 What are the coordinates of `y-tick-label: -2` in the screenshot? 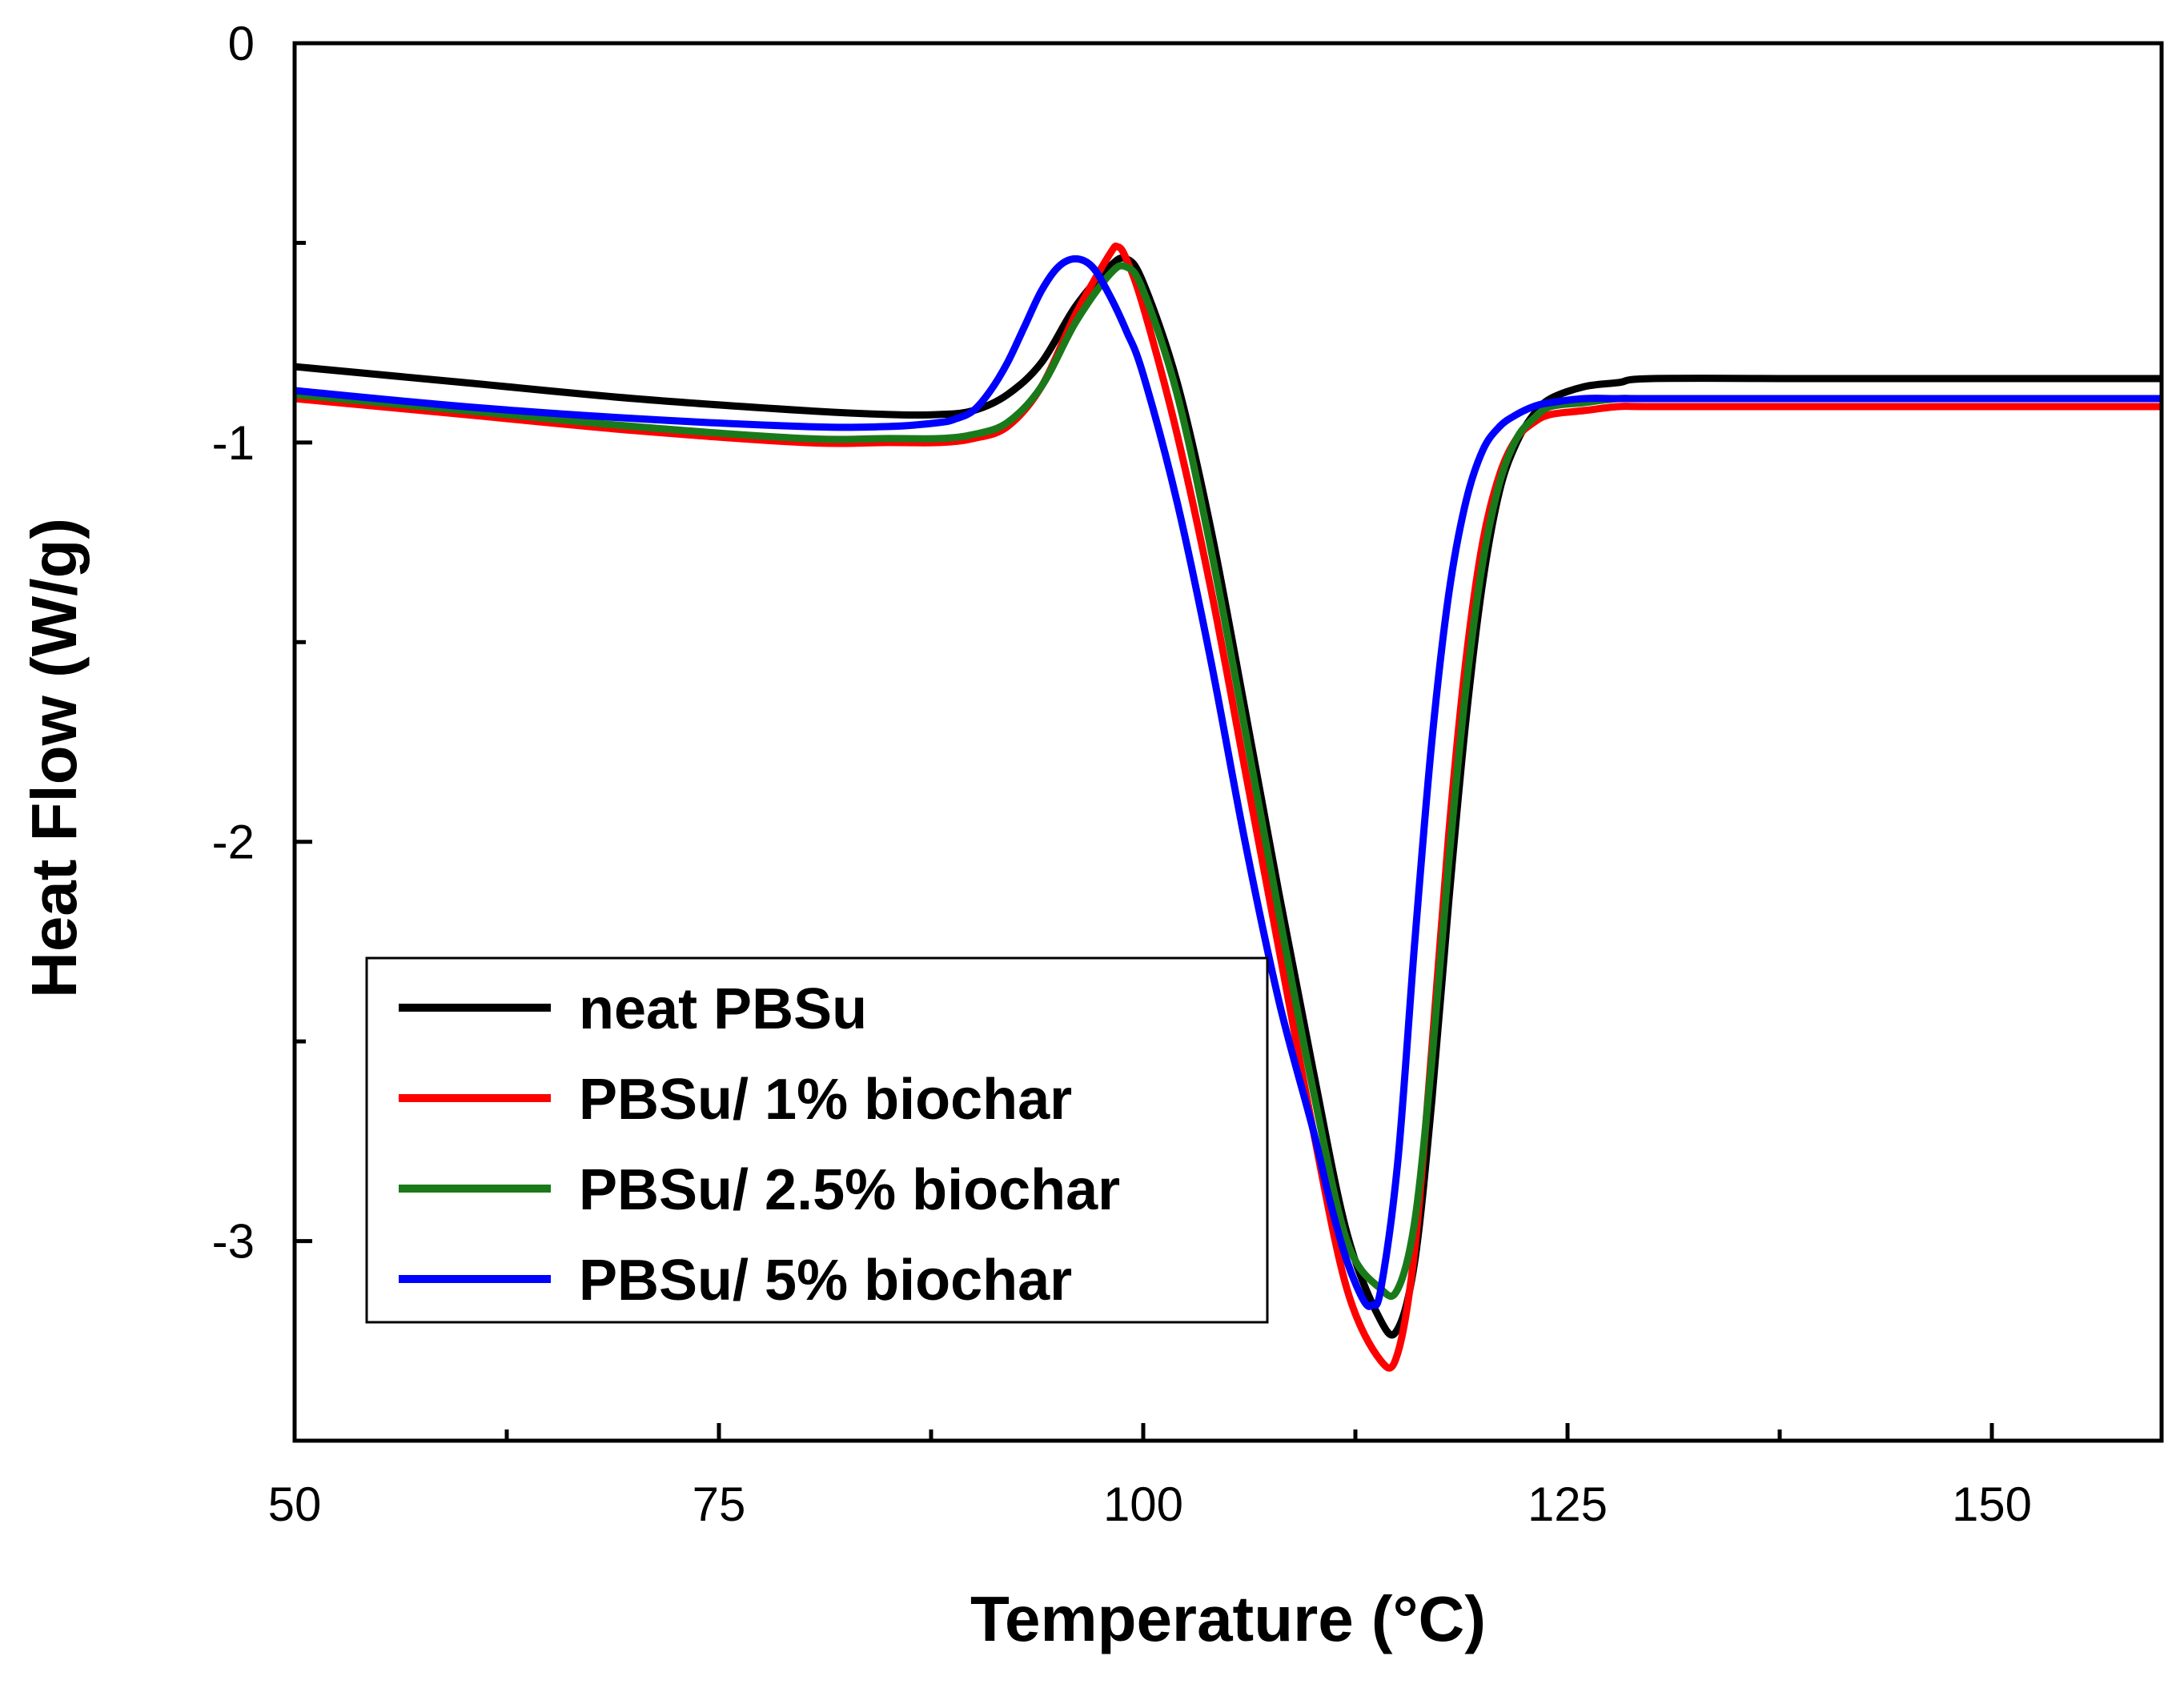 It's located at (233, 842).